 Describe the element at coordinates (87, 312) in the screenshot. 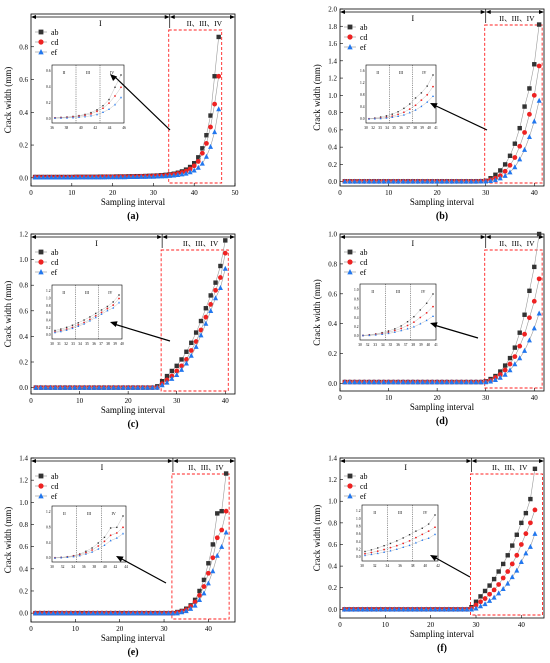

I see `inset-frame` at that location.